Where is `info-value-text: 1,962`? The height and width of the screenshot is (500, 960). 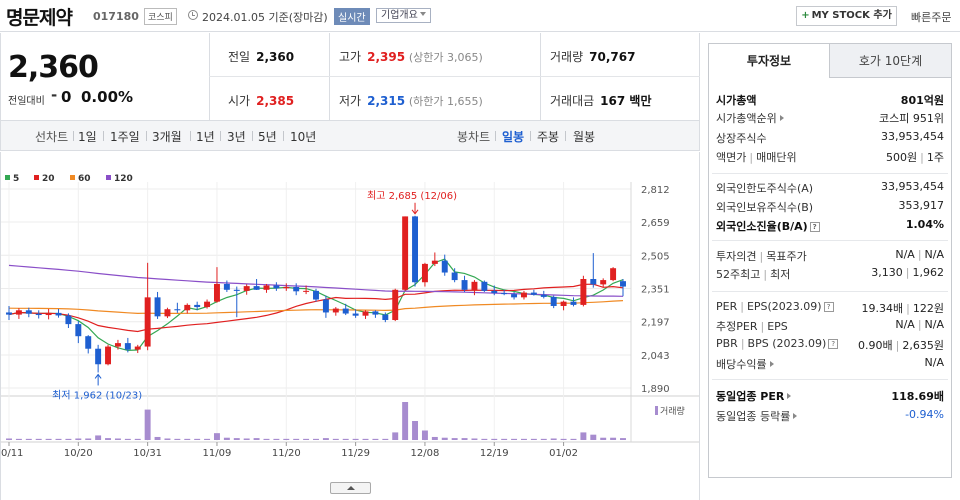 info-value-text: 1,962 is located at coordinates (928, 272).